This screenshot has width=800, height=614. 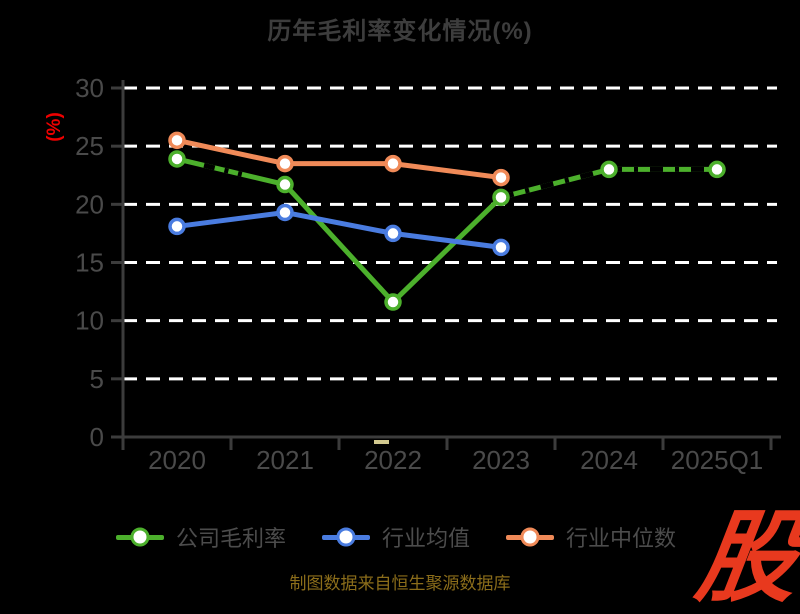 I want to click on y-tick-label: 20, so click(x=89, y=204).